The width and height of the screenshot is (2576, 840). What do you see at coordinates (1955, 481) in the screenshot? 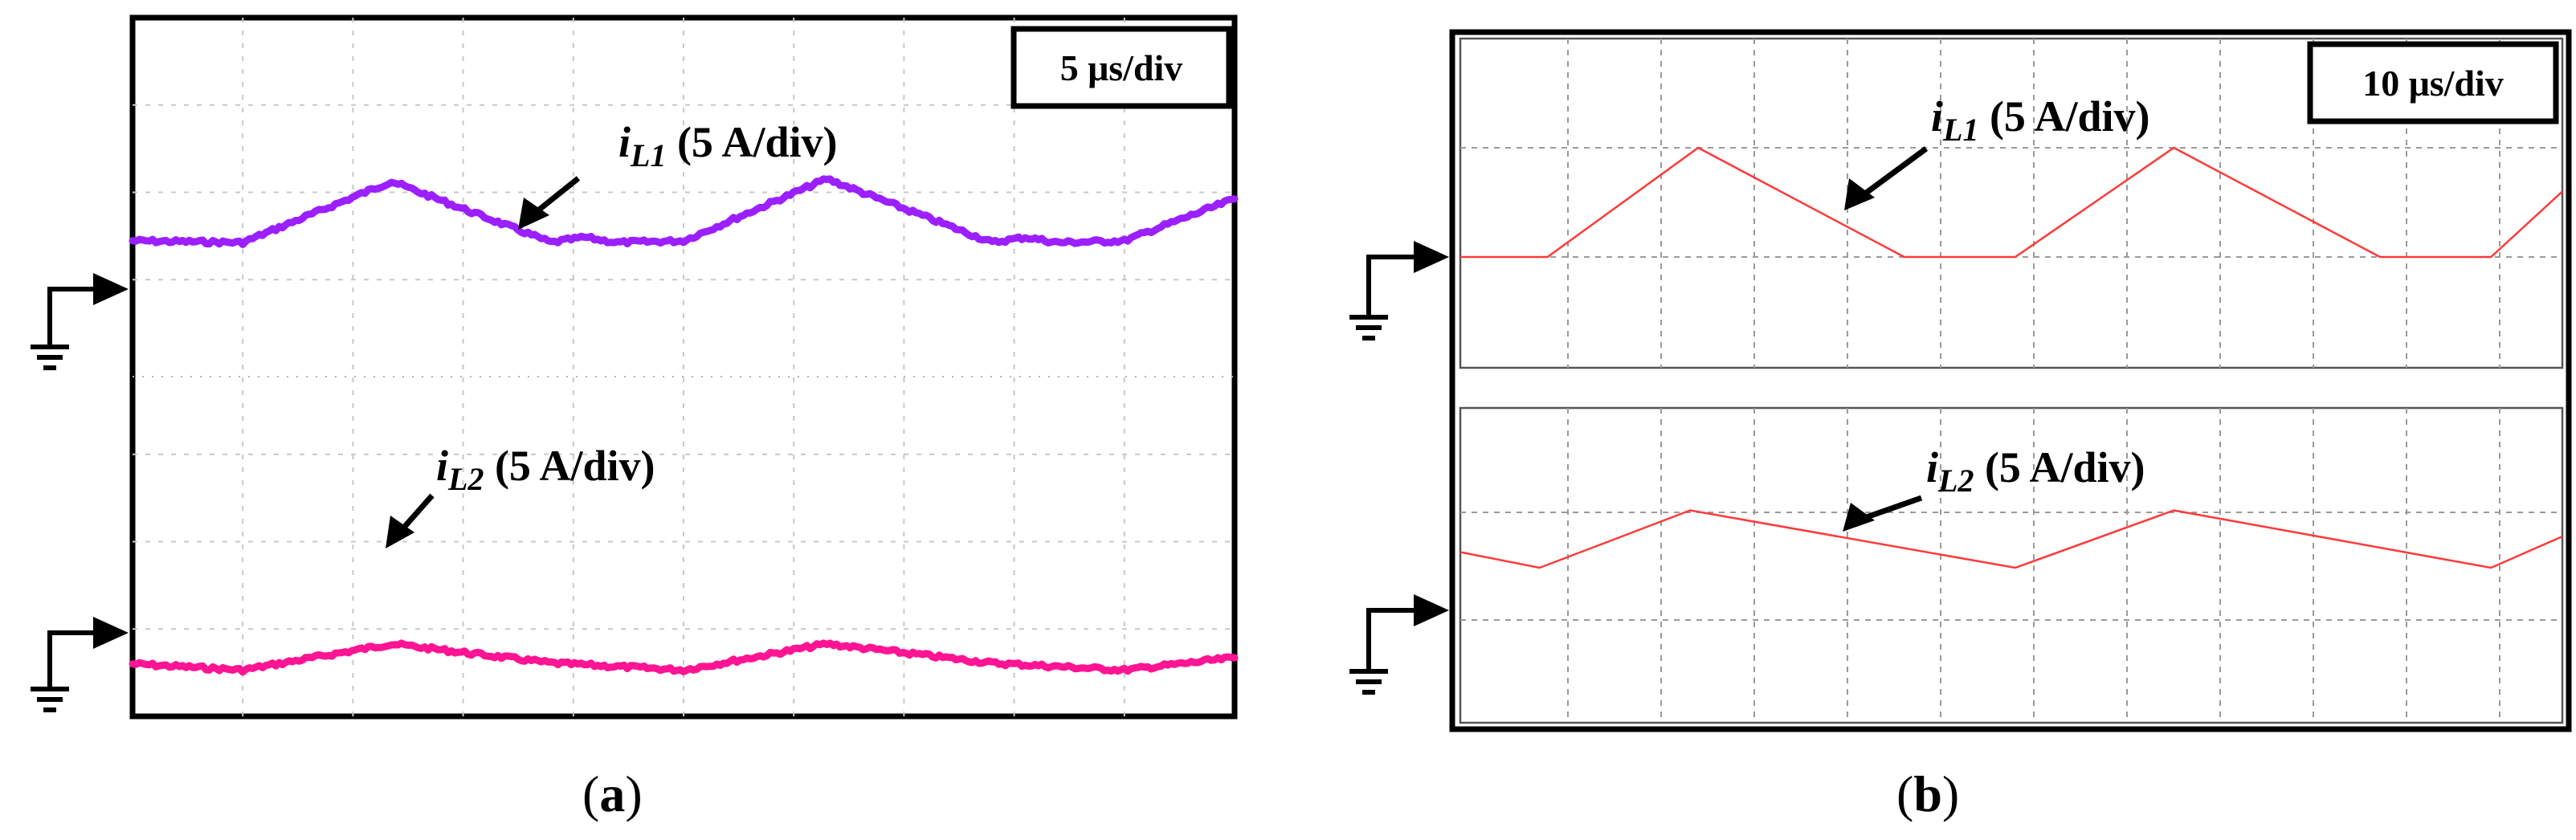
I see `panel-b-il2-label-sub: L2` at bounding box center [1955, 481].